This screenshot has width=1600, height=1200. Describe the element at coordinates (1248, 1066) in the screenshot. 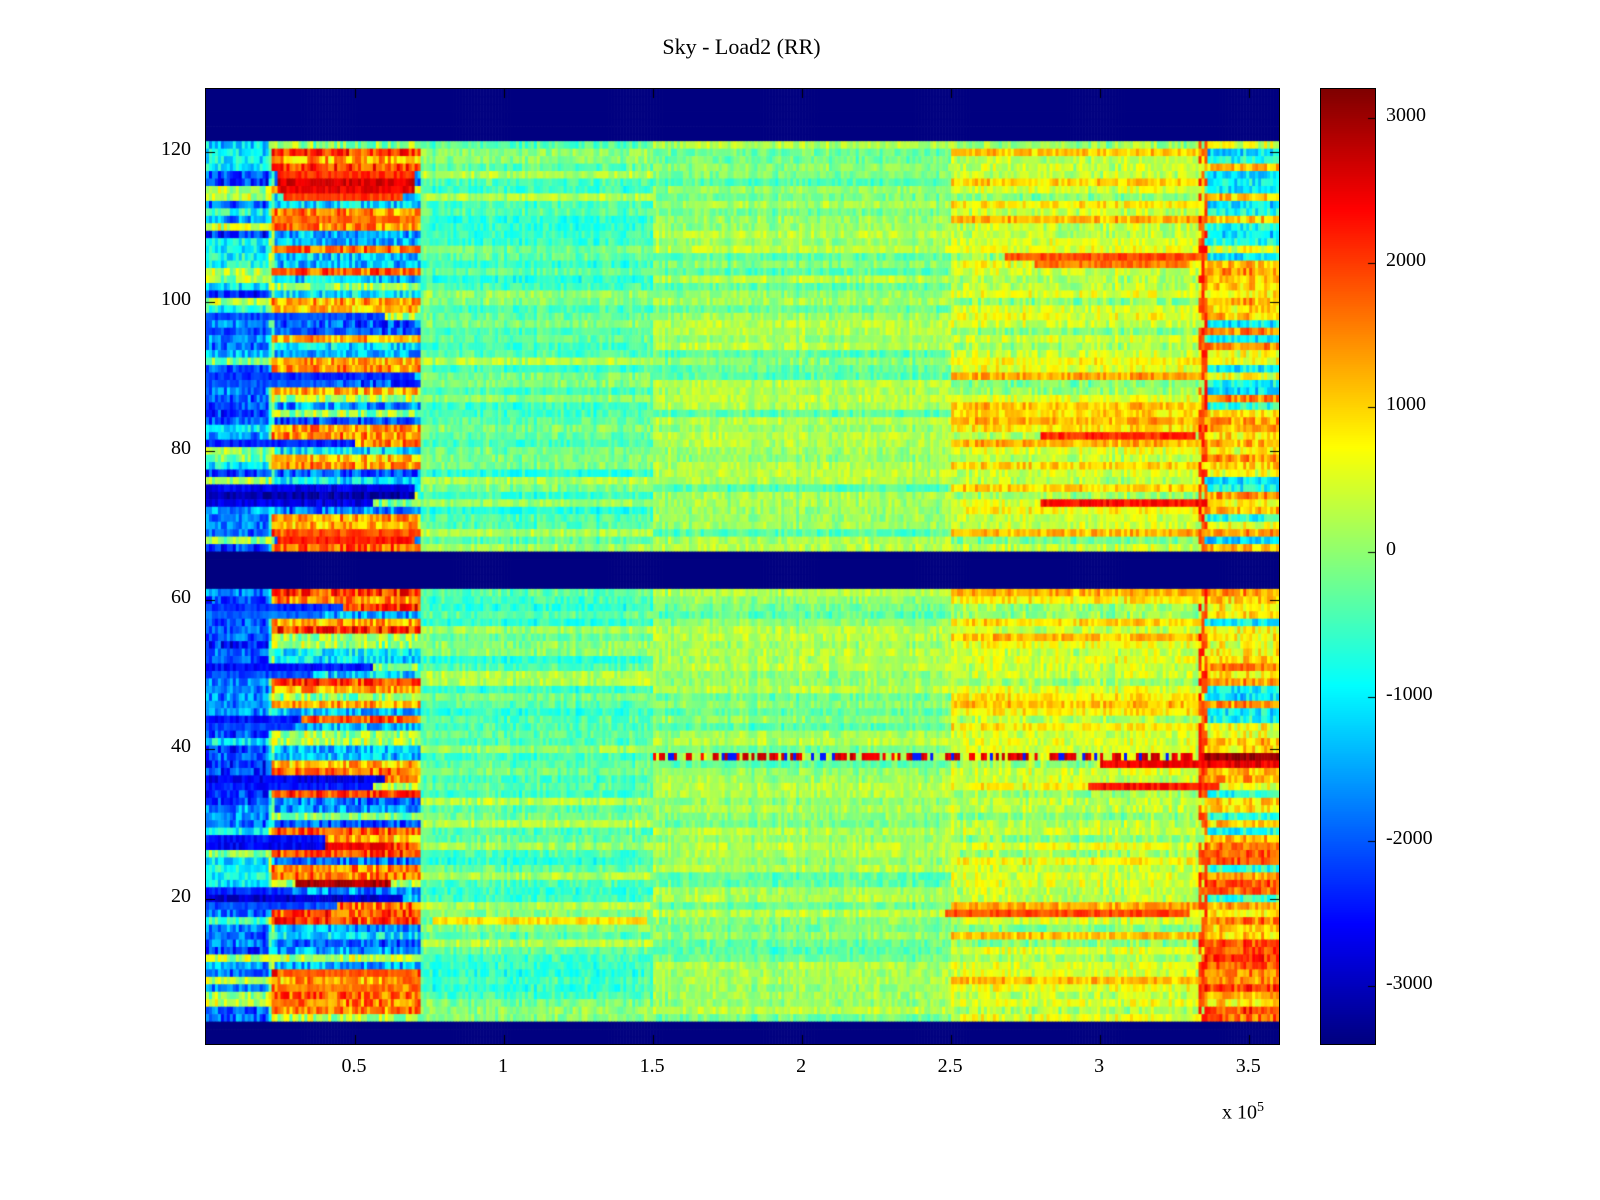

I see `x-tick-label: 3.5` at that location.